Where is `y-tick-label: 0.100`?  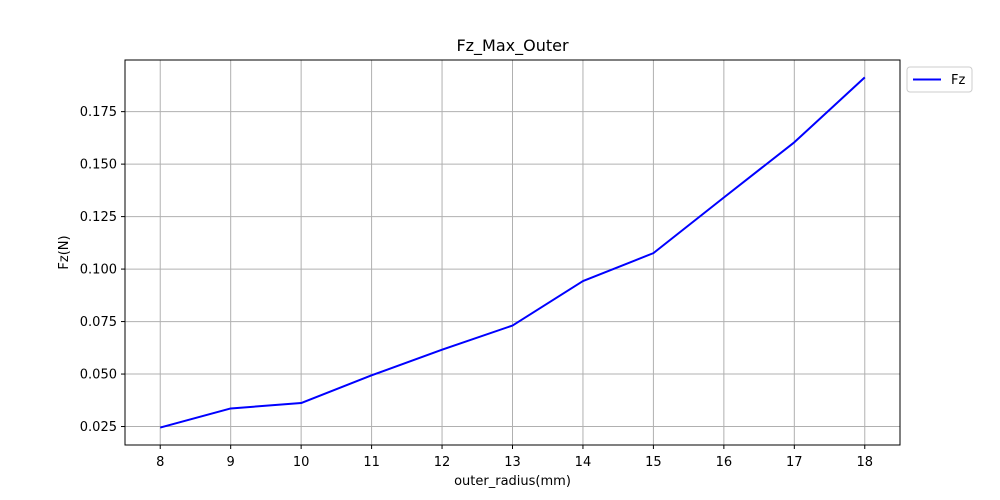
y-tick-label: 0.100 is located at coordinates (98, 270).